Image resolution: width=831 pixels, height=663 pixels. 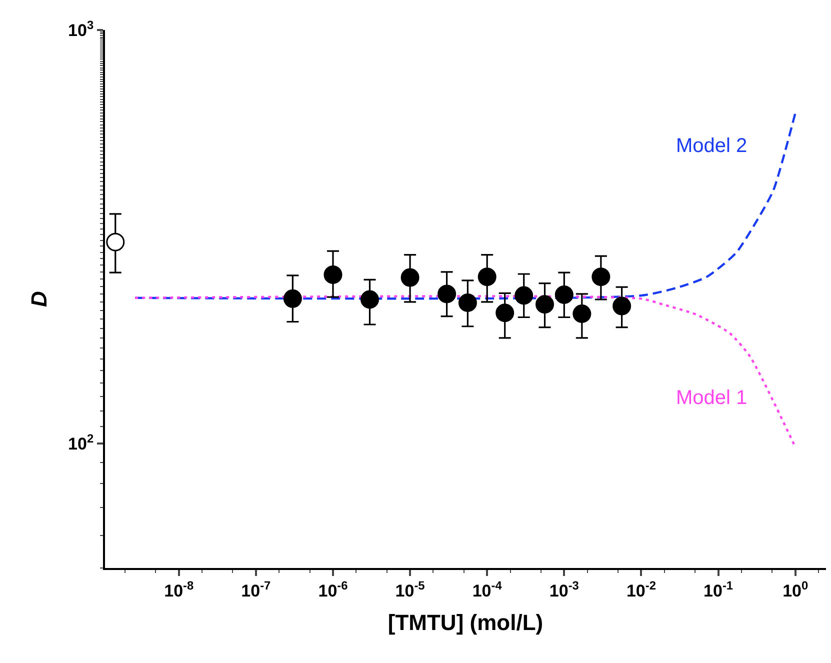 What do you see at coordinates (487, 589) in the screenshot?
I see `x-tick-label: 10$^{-4}$` at bounding box center [487, 589].